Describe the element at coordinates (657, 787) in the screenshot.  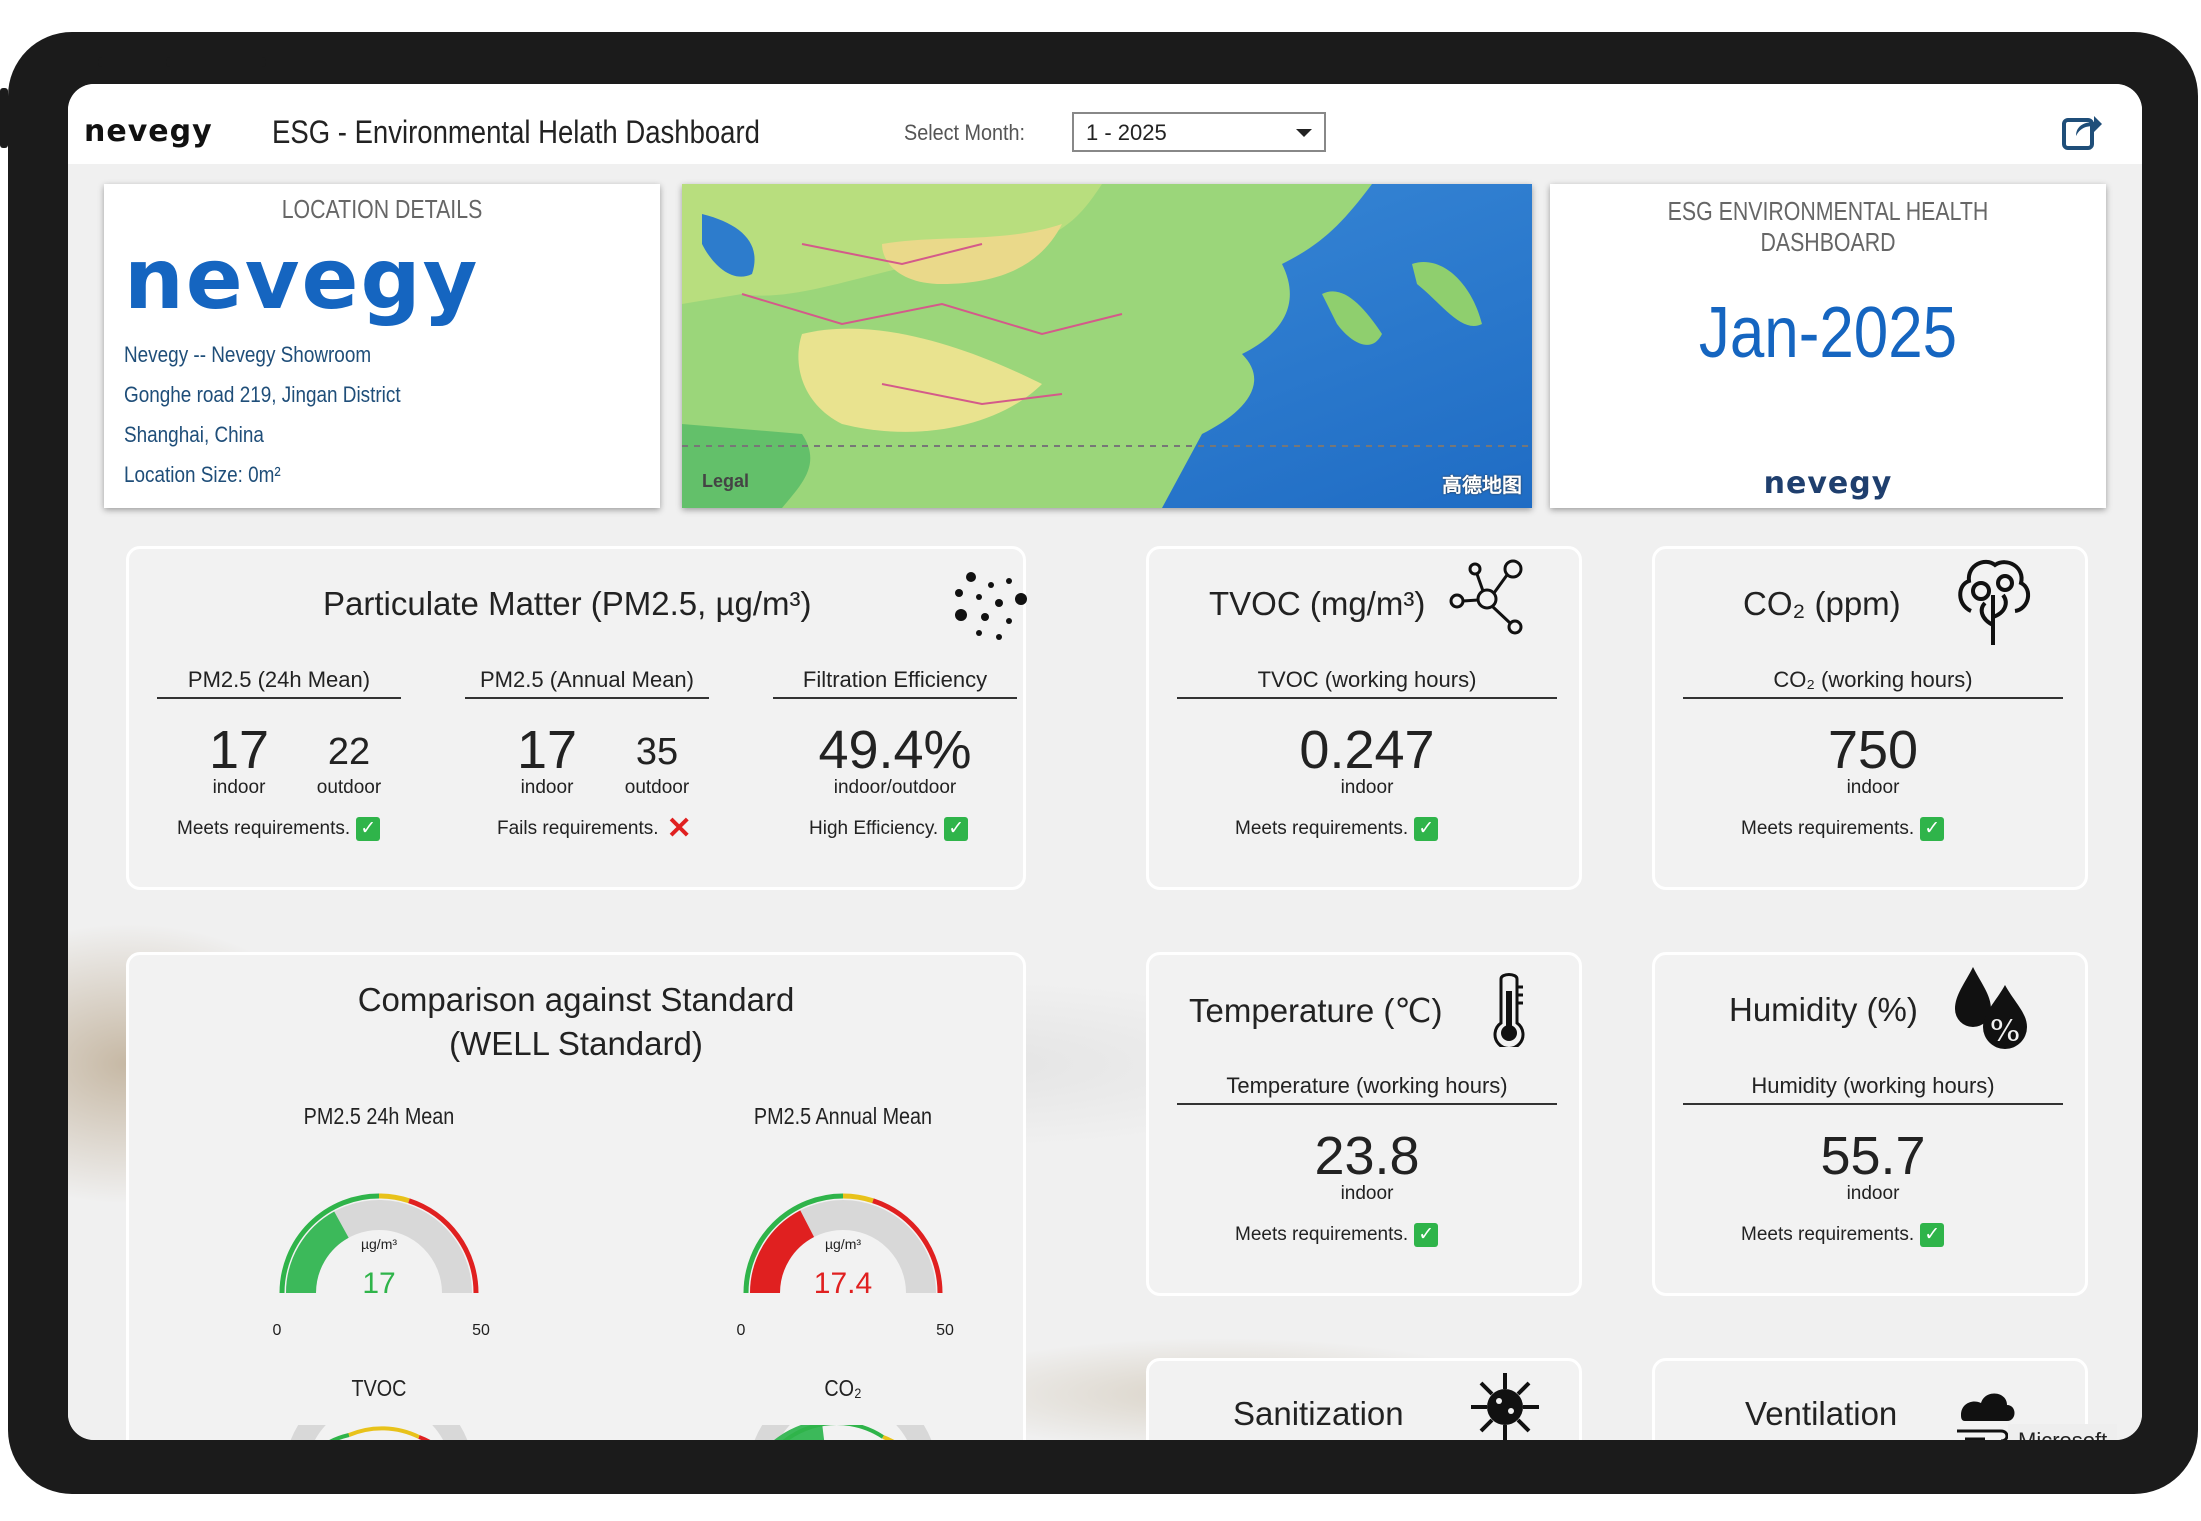
I see `pm-annual-outdoor-label: outdoor` at that location.